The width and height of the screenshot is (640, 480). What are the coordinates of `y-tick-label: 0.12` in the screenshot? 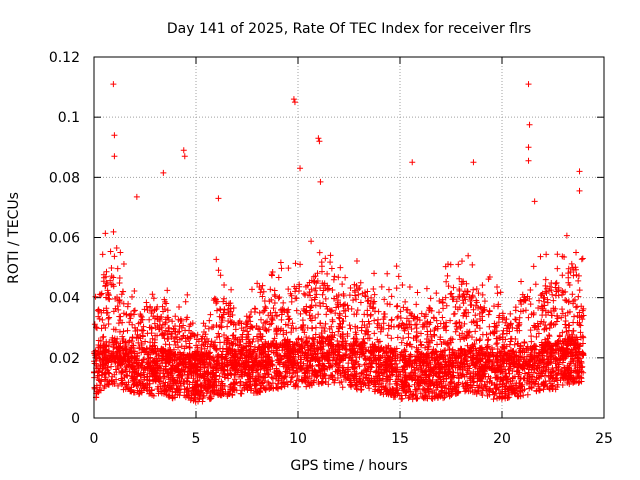 It's located at (64, 58).